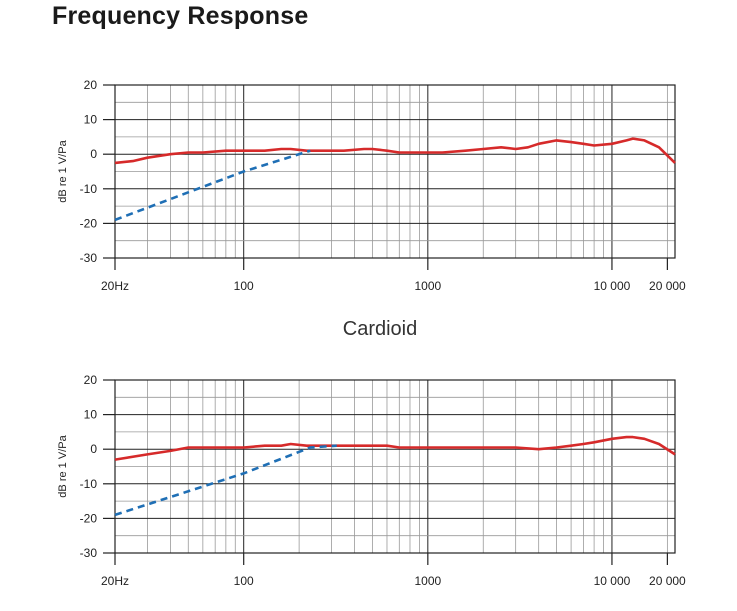 The image size is (737, 611). What do you see at coordinates (180, 16) in the screenshot?
I see `page-title: Frequency Response` at bounding box center [180, 16].